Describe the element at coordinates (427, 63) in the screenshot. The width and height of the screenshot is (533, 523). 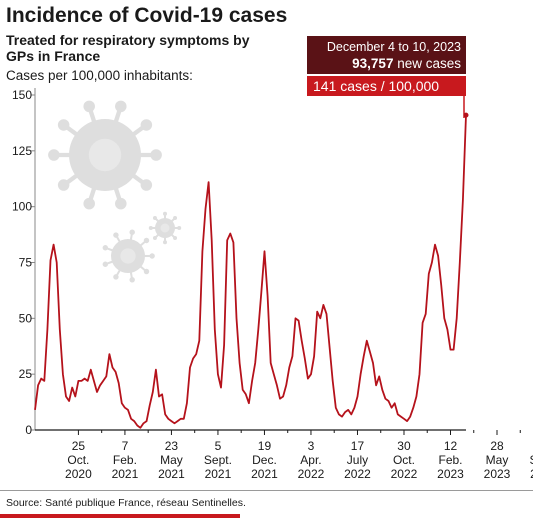
I see `callout-new-cases-label: new cases` at that location.